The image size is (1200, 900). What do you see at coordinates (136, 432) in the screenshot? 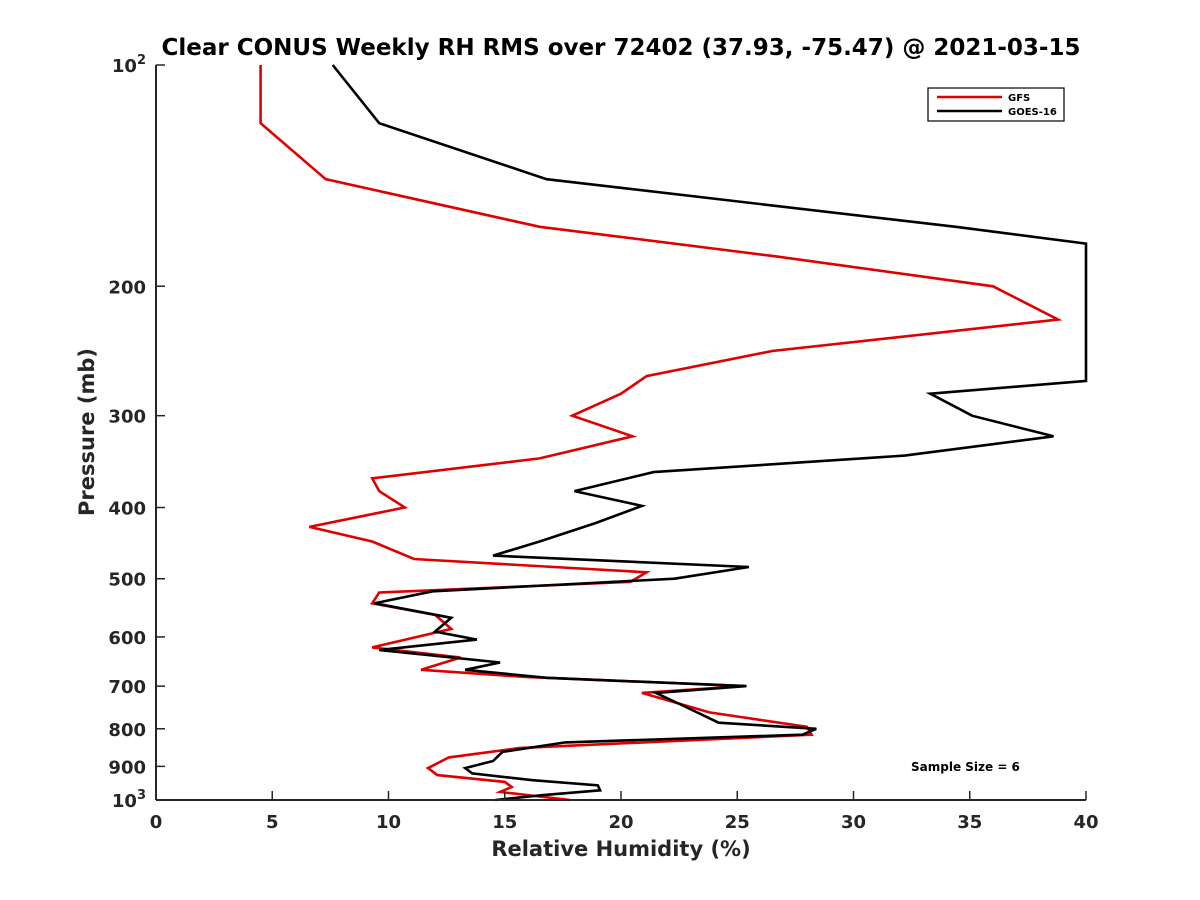
I see `y-ticks: 10² 200 300 400 500 600 700 800 900 10³` at bounding box center [136, 432].